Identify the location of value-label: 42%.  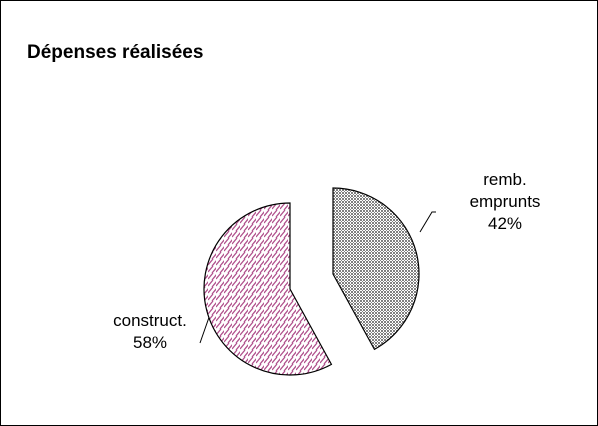
(505, 223).